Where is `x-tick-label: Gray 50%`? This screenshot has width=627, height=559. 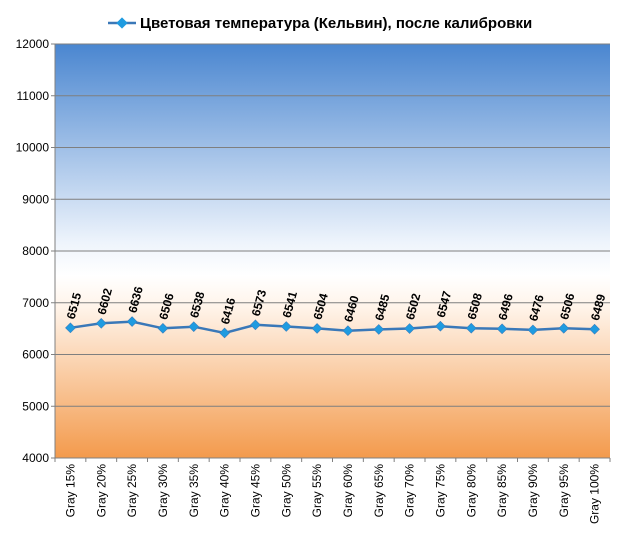
x-tick-label: Gray 50% is located at coordinates (286, 491).